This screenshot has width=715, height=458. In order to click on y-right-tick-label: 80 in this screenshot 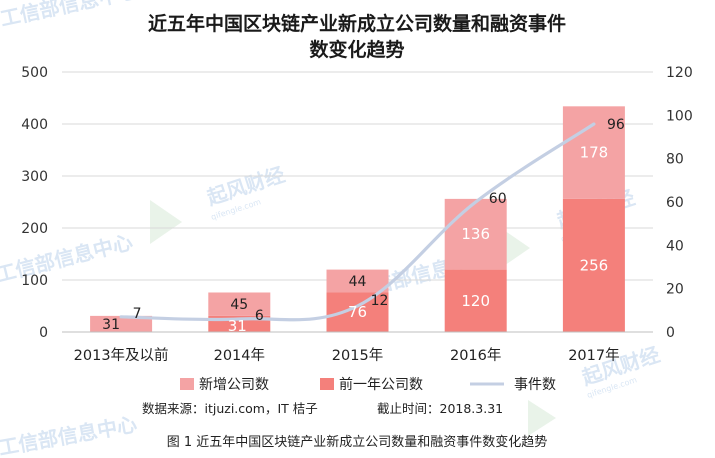, I will do `click(675, 160)`.